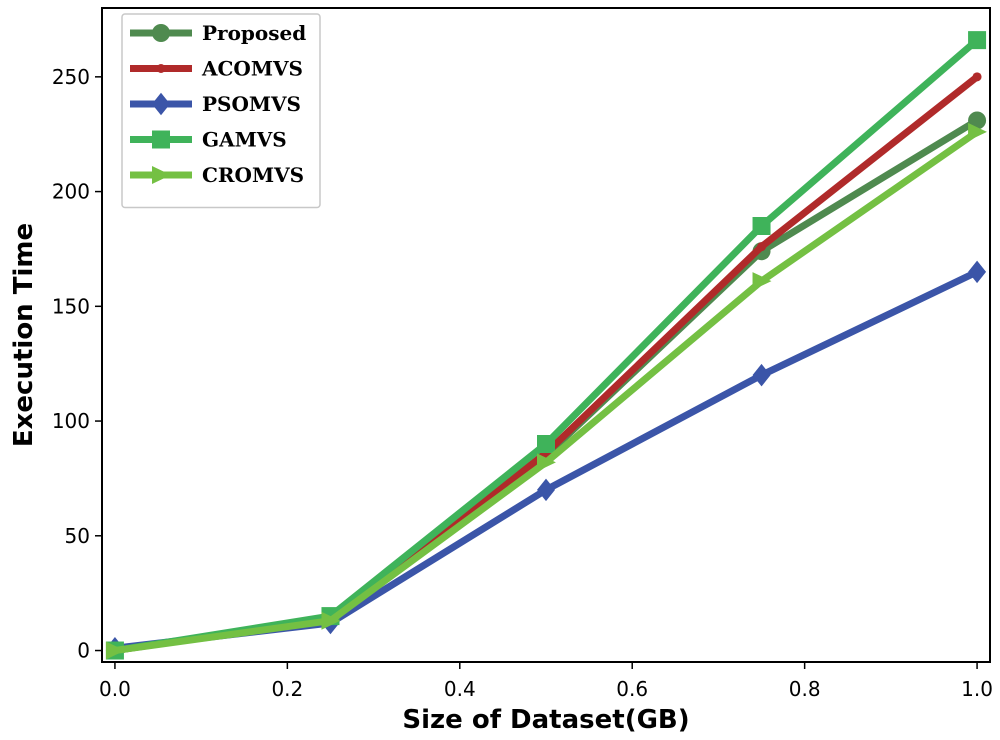 The width and height of the screenshot is (1000, 740). Describe the element at coordinates (977, 689) in the screenshot. I see `x-tick-label: 1.0` at that location.